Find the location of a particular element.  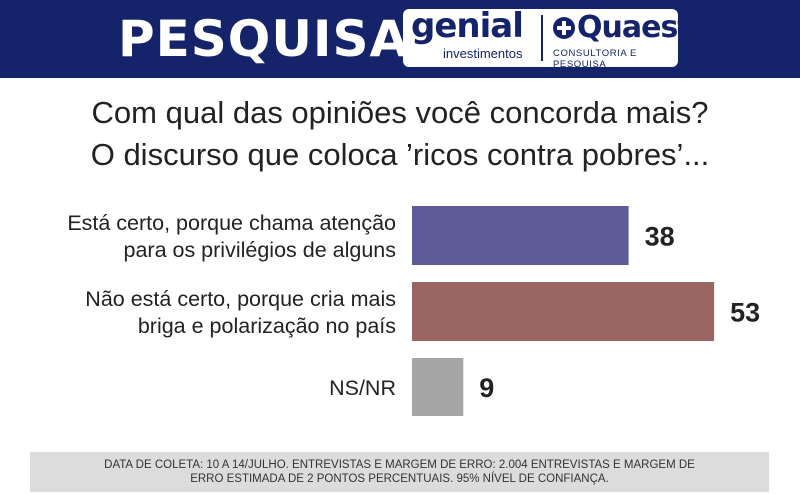

category-label-0-line-0: Está certo, porque chama atenção is located at coordinates (231, 223).